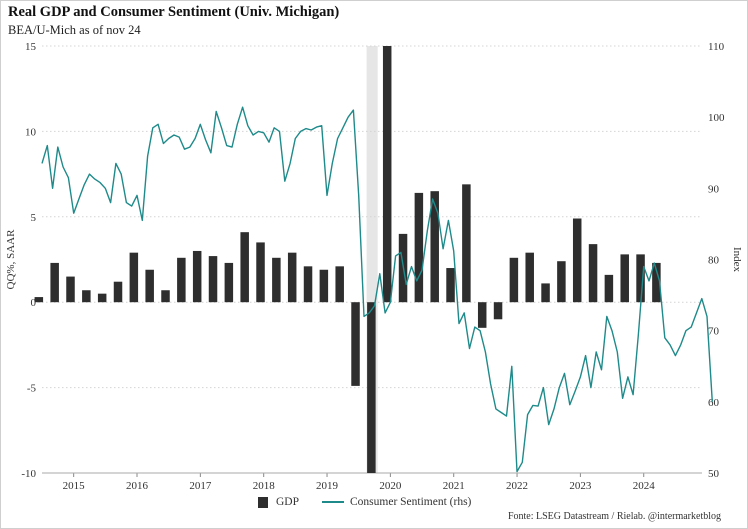  I want to click on recession-shading, so click(372, 259).